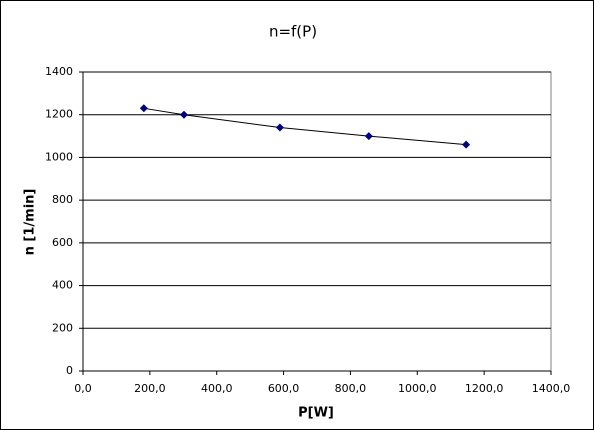 Image resolution: width=594 pixels, height=430 pixels. I want to click on x-axis-title: P[W], so click(316, 413).